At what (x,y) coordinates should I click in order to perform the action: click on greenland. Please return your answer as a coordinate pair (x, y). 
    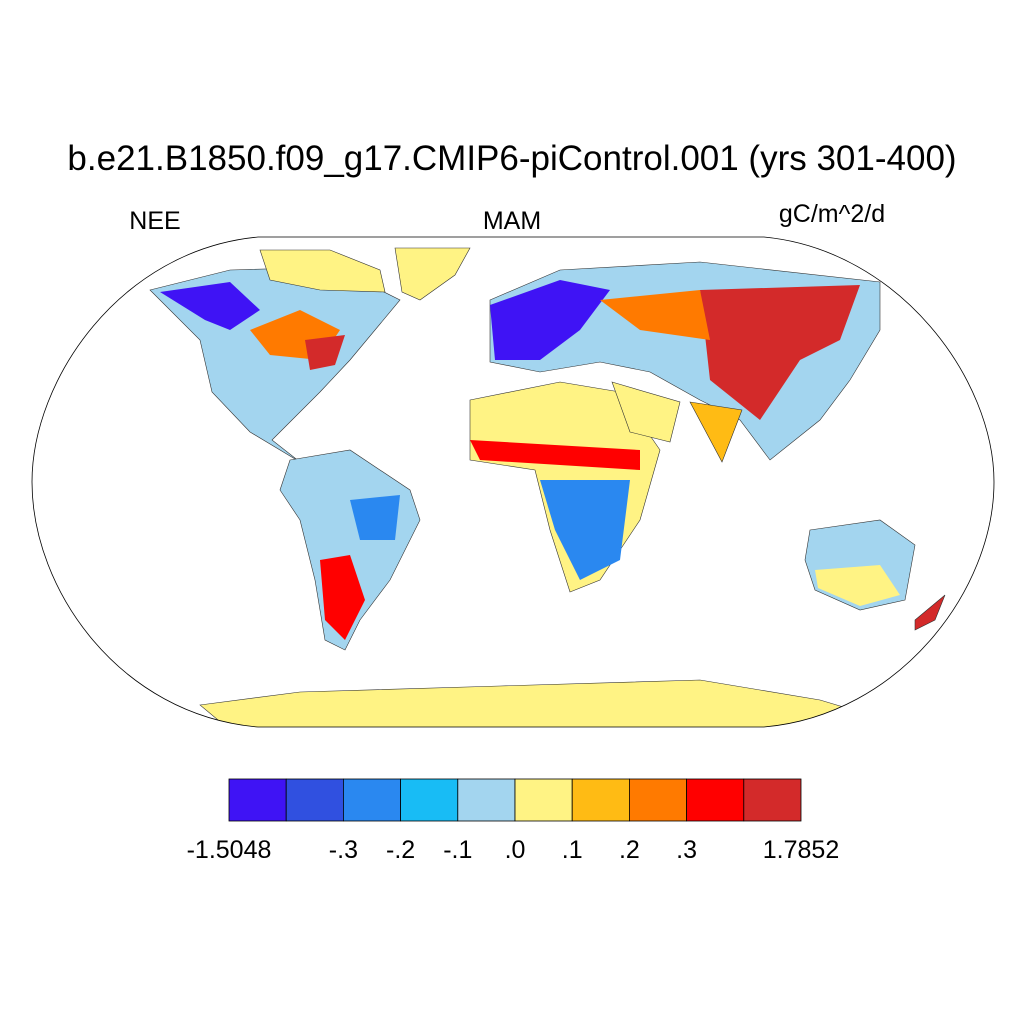
    Looking at the image, I should click on (432, 274).